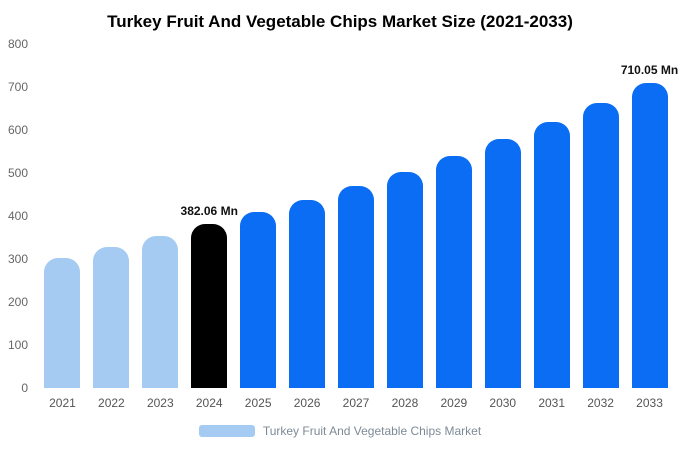 The width and height of the screenshot is (680, 450). I want to click on x-axis-label-2027: 2027, so click(356, 403).